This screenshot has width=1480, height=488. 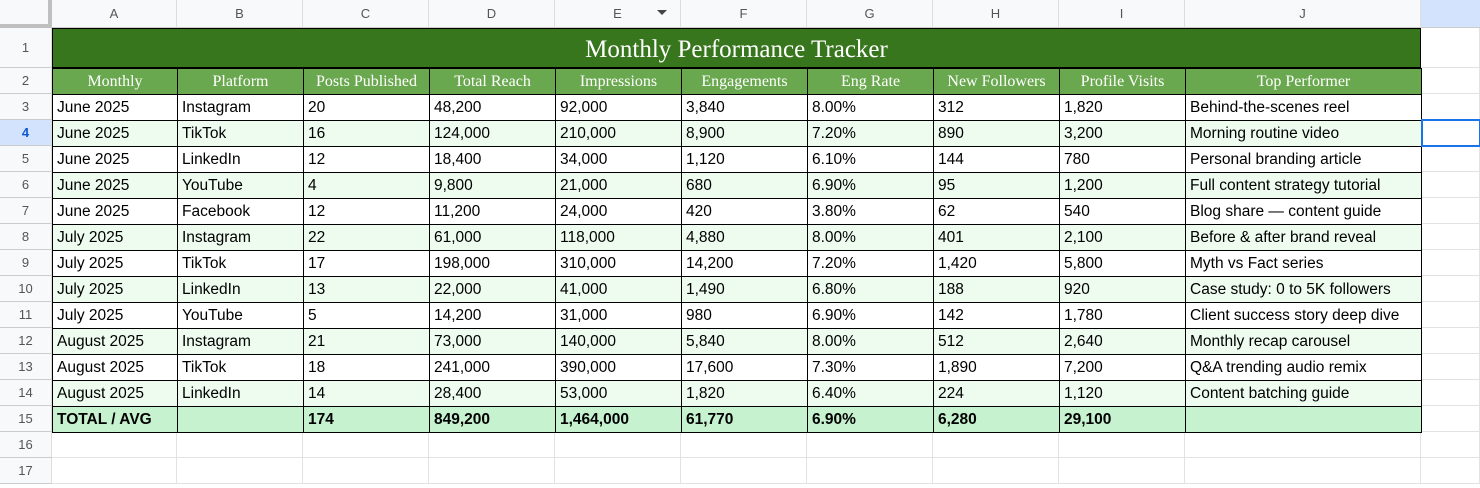 I want to click on data-cell: 7.20%, so click(x=870, y=263).